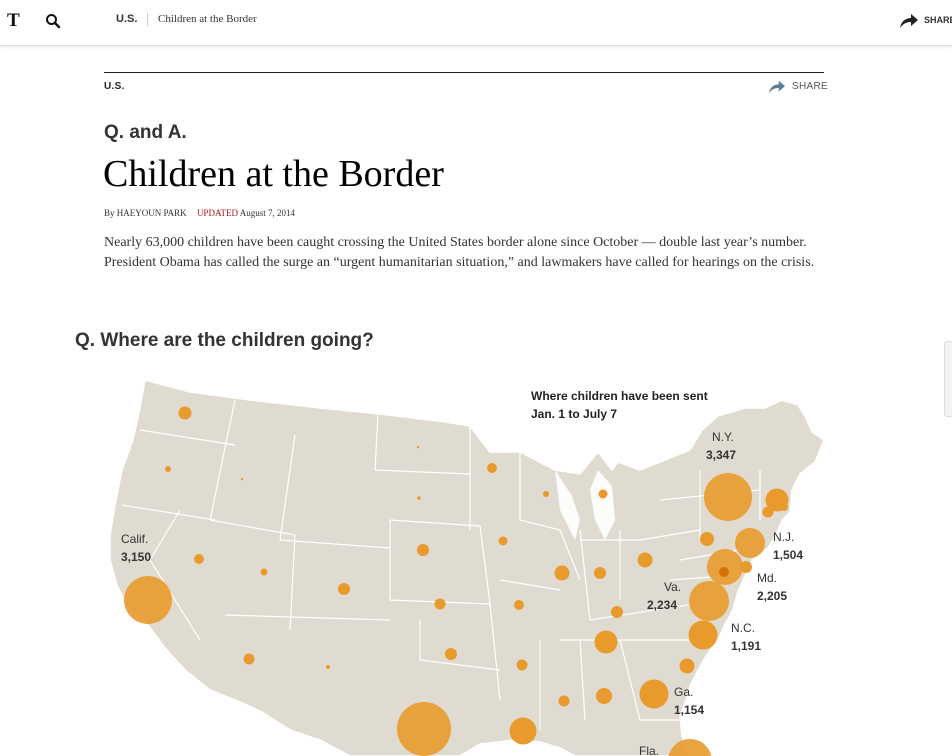 The width and height of the screenshot is (952, 756). Describe the element at coordinates (649, 750) in the screenshot. I see `label-state-fl: Fla.` at that location.